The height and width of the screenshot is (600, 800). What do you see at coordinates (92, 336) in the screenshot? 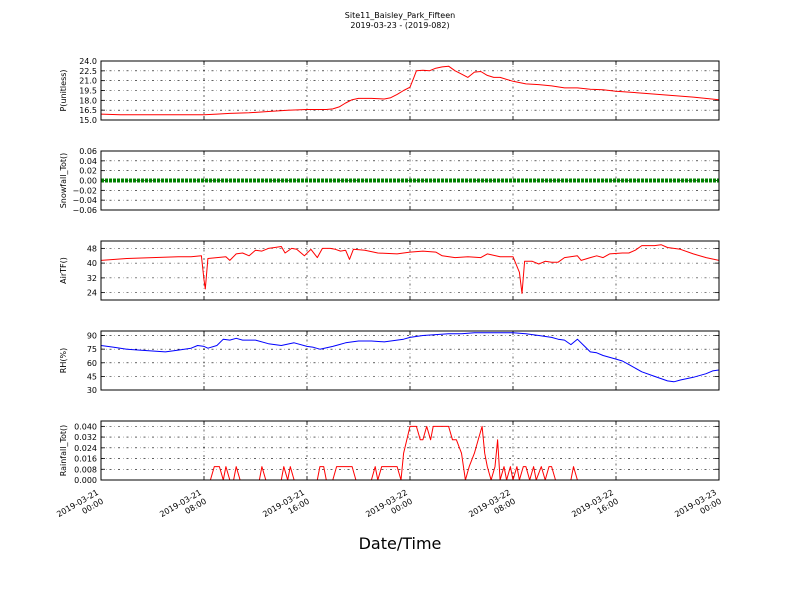
I see `y-tick-label: 90` at bounding box center [92, 336].